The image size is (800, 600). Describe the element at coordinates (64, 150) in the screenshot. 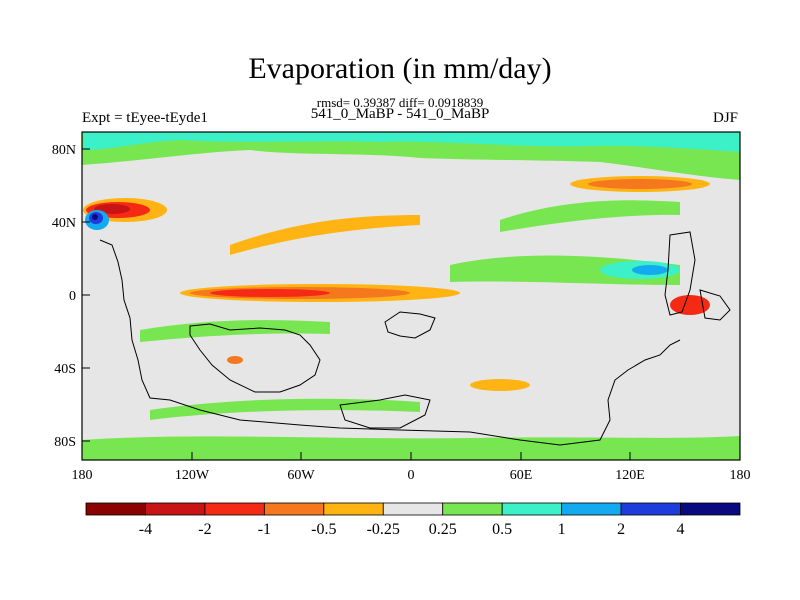

I see `y-tick-label: 80N` at that location.